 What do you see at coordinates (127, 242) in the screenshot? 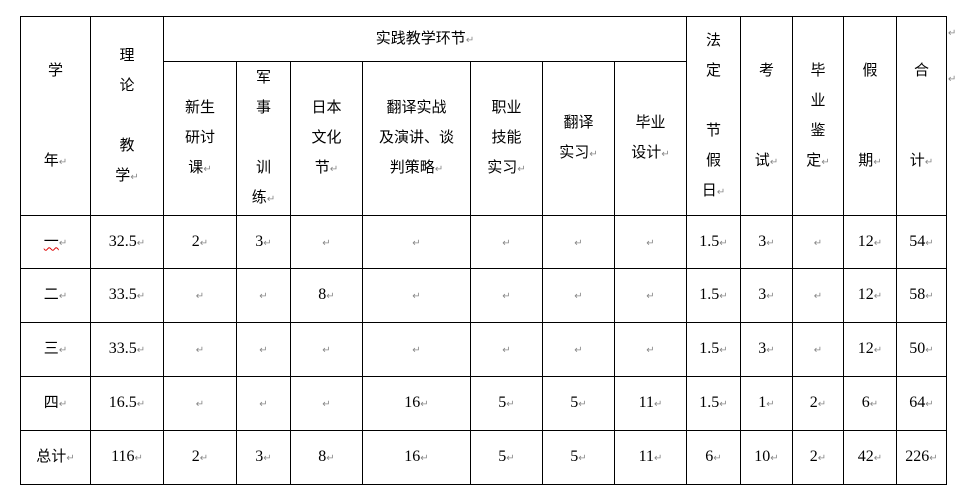
I see `value-cell: 32.5` at bounding box center [127, 242].